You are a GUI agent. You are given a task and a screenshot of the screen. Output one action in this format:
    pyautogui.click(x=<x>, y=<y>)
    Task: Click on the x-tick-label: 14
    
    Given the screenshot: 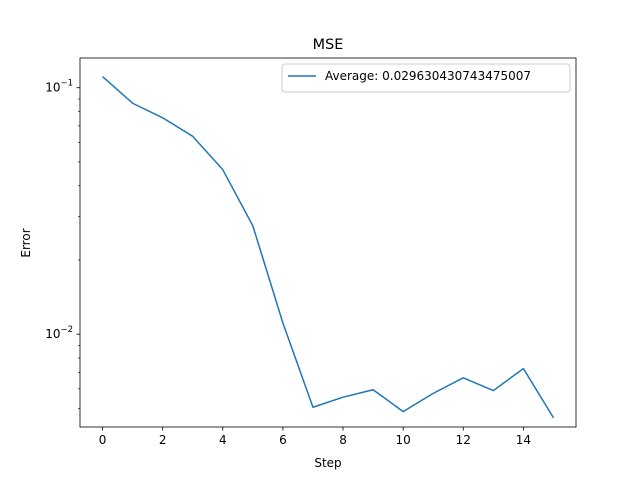 What is the action you would take?
    pyautogui.click(x=523, y=440)
    